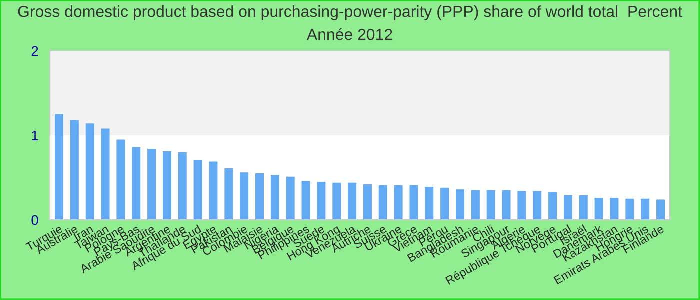  I want to click on chart-title: Gross domestic product based on purchasing-power-parity (PPP) share of world total Percent, so click(350, 13).